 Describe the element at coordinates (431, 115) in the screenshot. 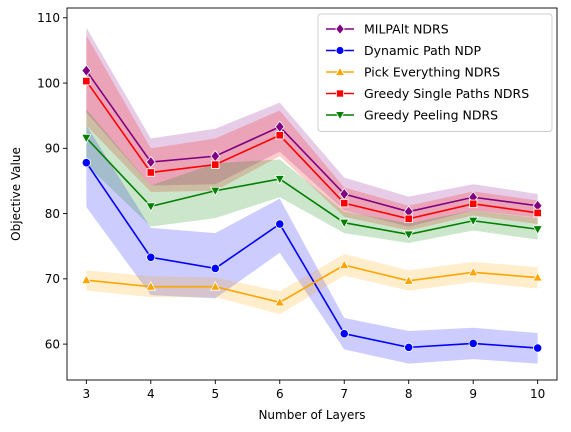

I see `legend-label-greedy-peeling-ndrs: Greedy Peeling NDRS` at that location.